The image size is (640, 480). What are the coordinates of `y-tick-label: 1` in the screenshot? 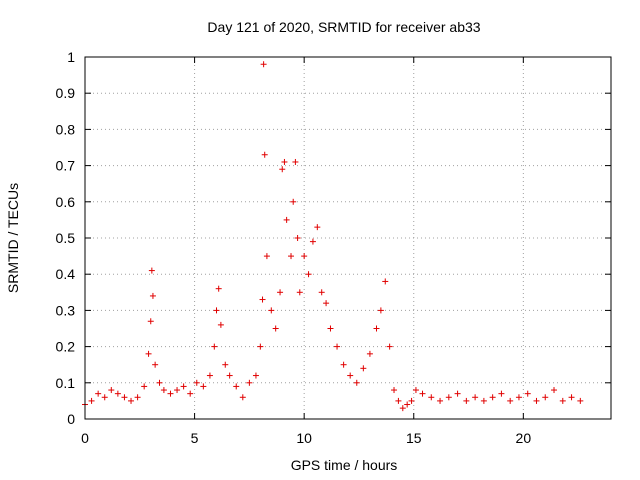 It's located at (71, 57).